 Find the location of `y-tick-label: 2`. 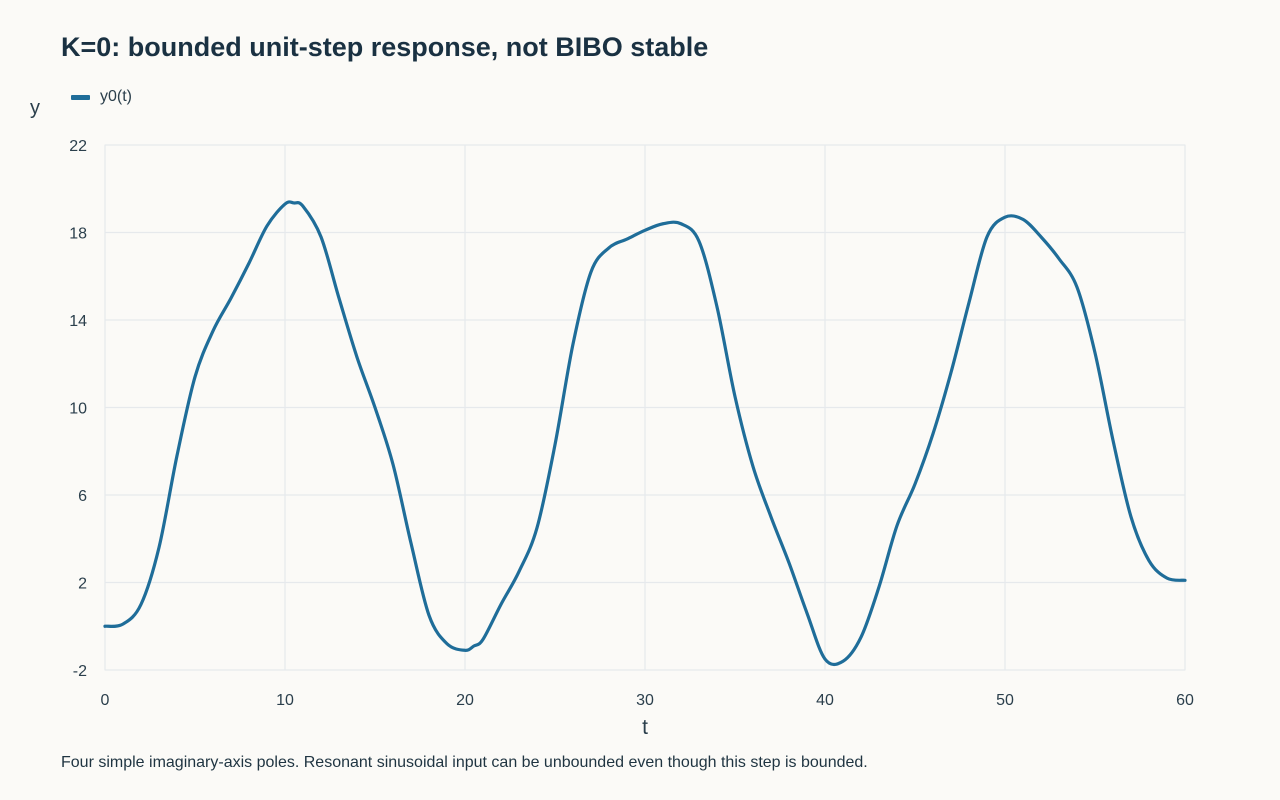

y-tick-label: 2 is located at coordinates (82, 584).